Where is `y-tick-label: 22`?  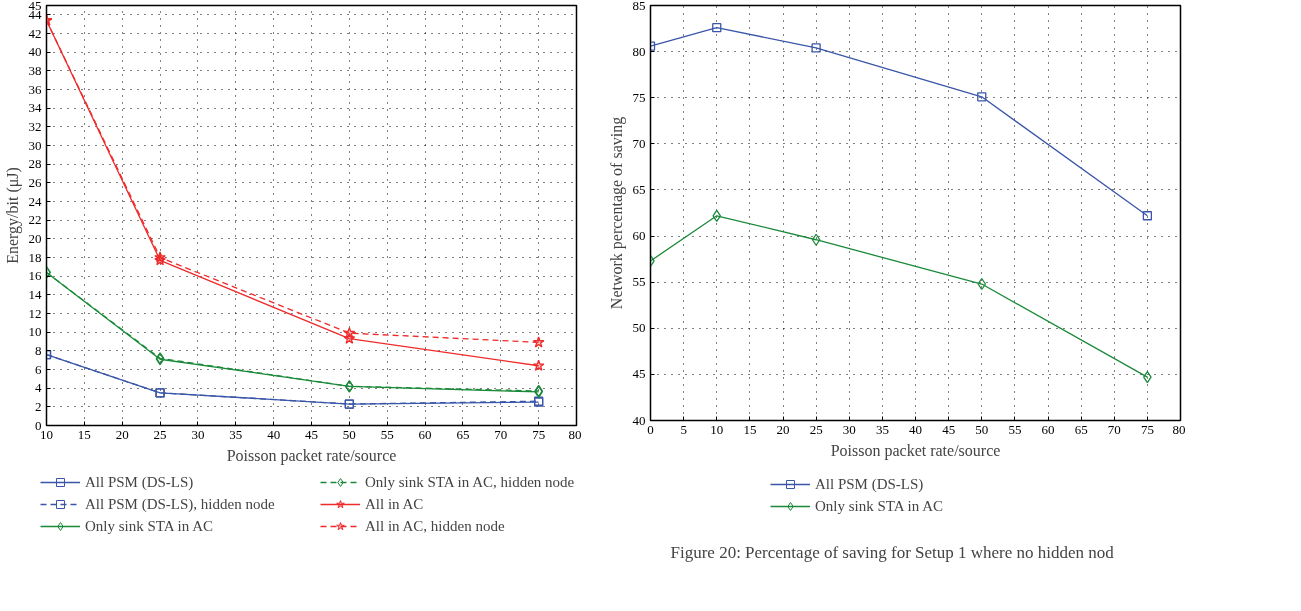 y-tick-label: 22 is located at coordinates (35, 220).